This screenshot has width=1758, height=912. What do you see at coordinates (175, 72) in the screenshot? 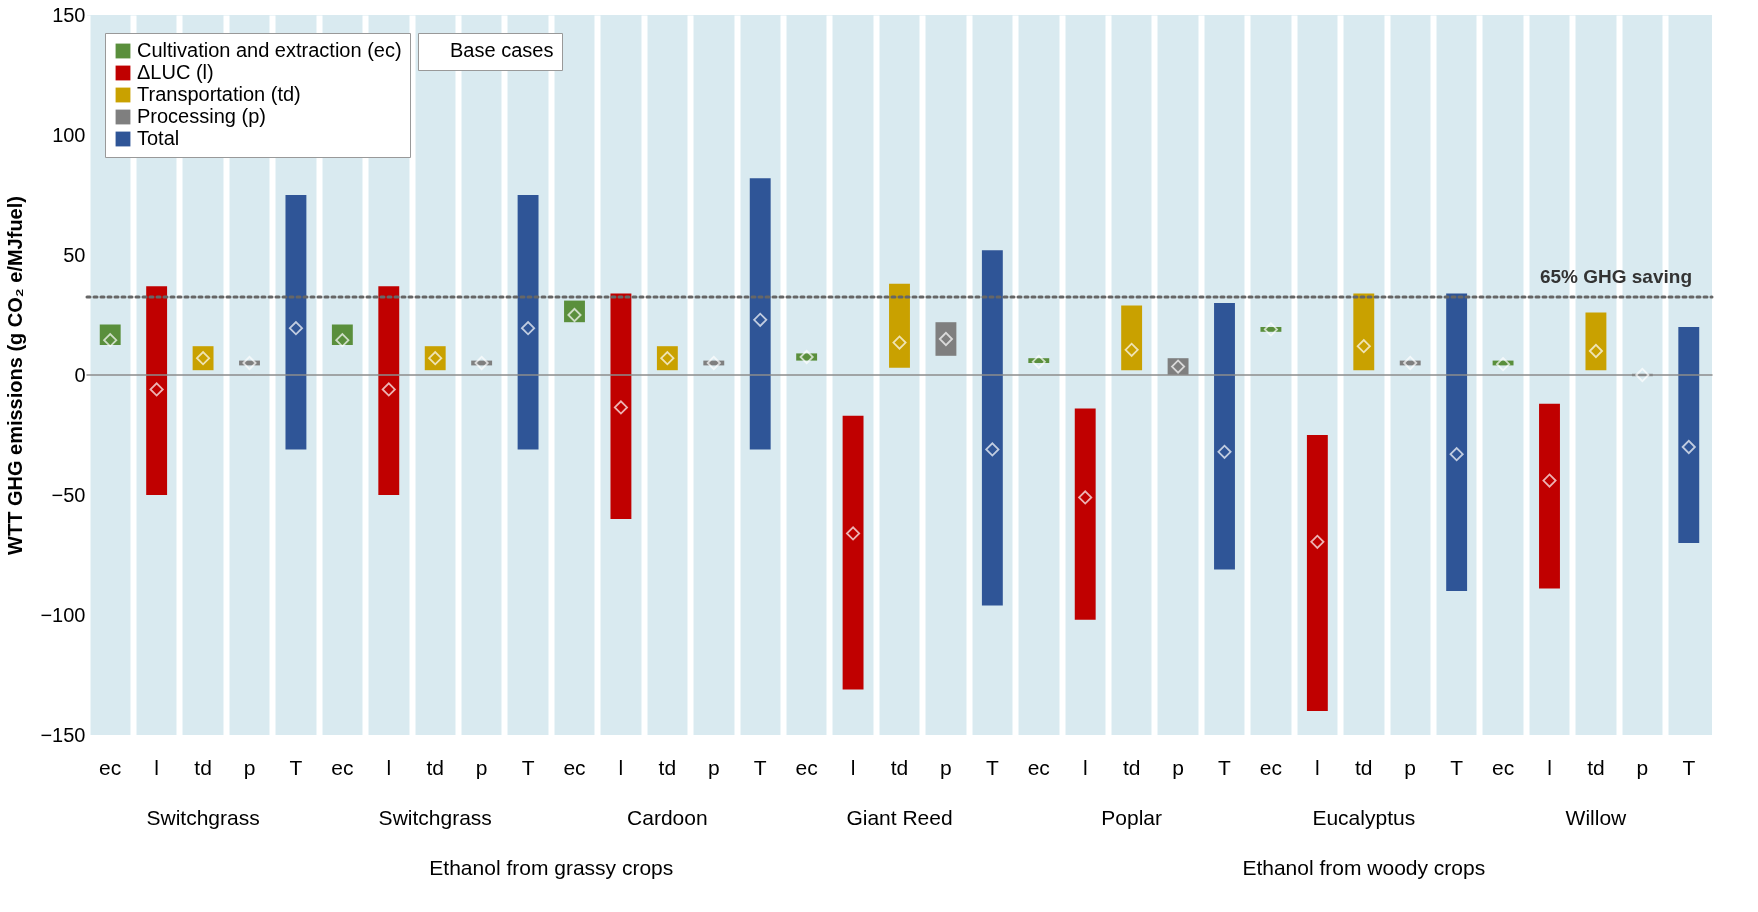
I see `legend-label: ΔLUC (l)` at bounding box center [175, 72].